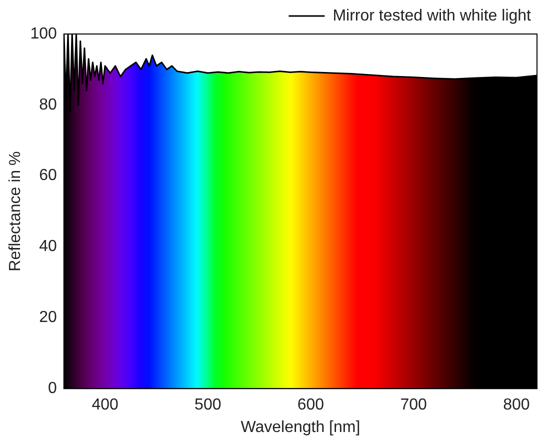 The height and width of the screenshot is (439, 539). What do you see at coordinates (516, 405) in the screenshot?
I see `x-tick-label: 800` at bounding box center [516, 405].